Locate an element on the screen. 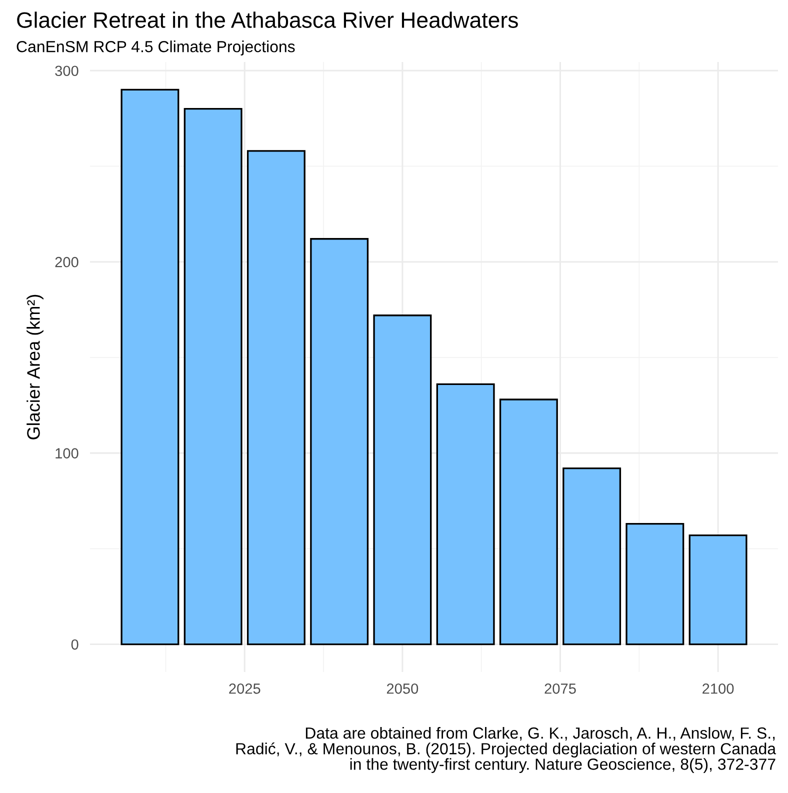 The width and height of the screenshot is (788, 793). y-tick-label: 0 is located at coordinates (74, 644).